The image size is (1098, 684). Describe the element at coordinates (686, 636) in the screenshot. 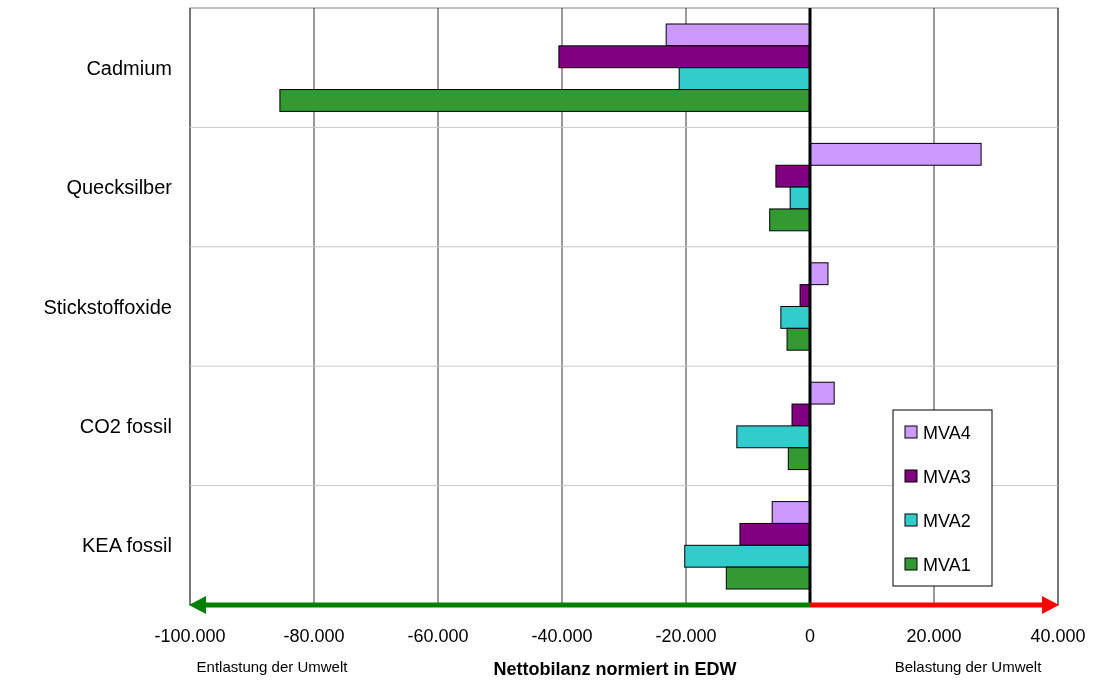

I see `x-tick-label: -20.000` at that location.